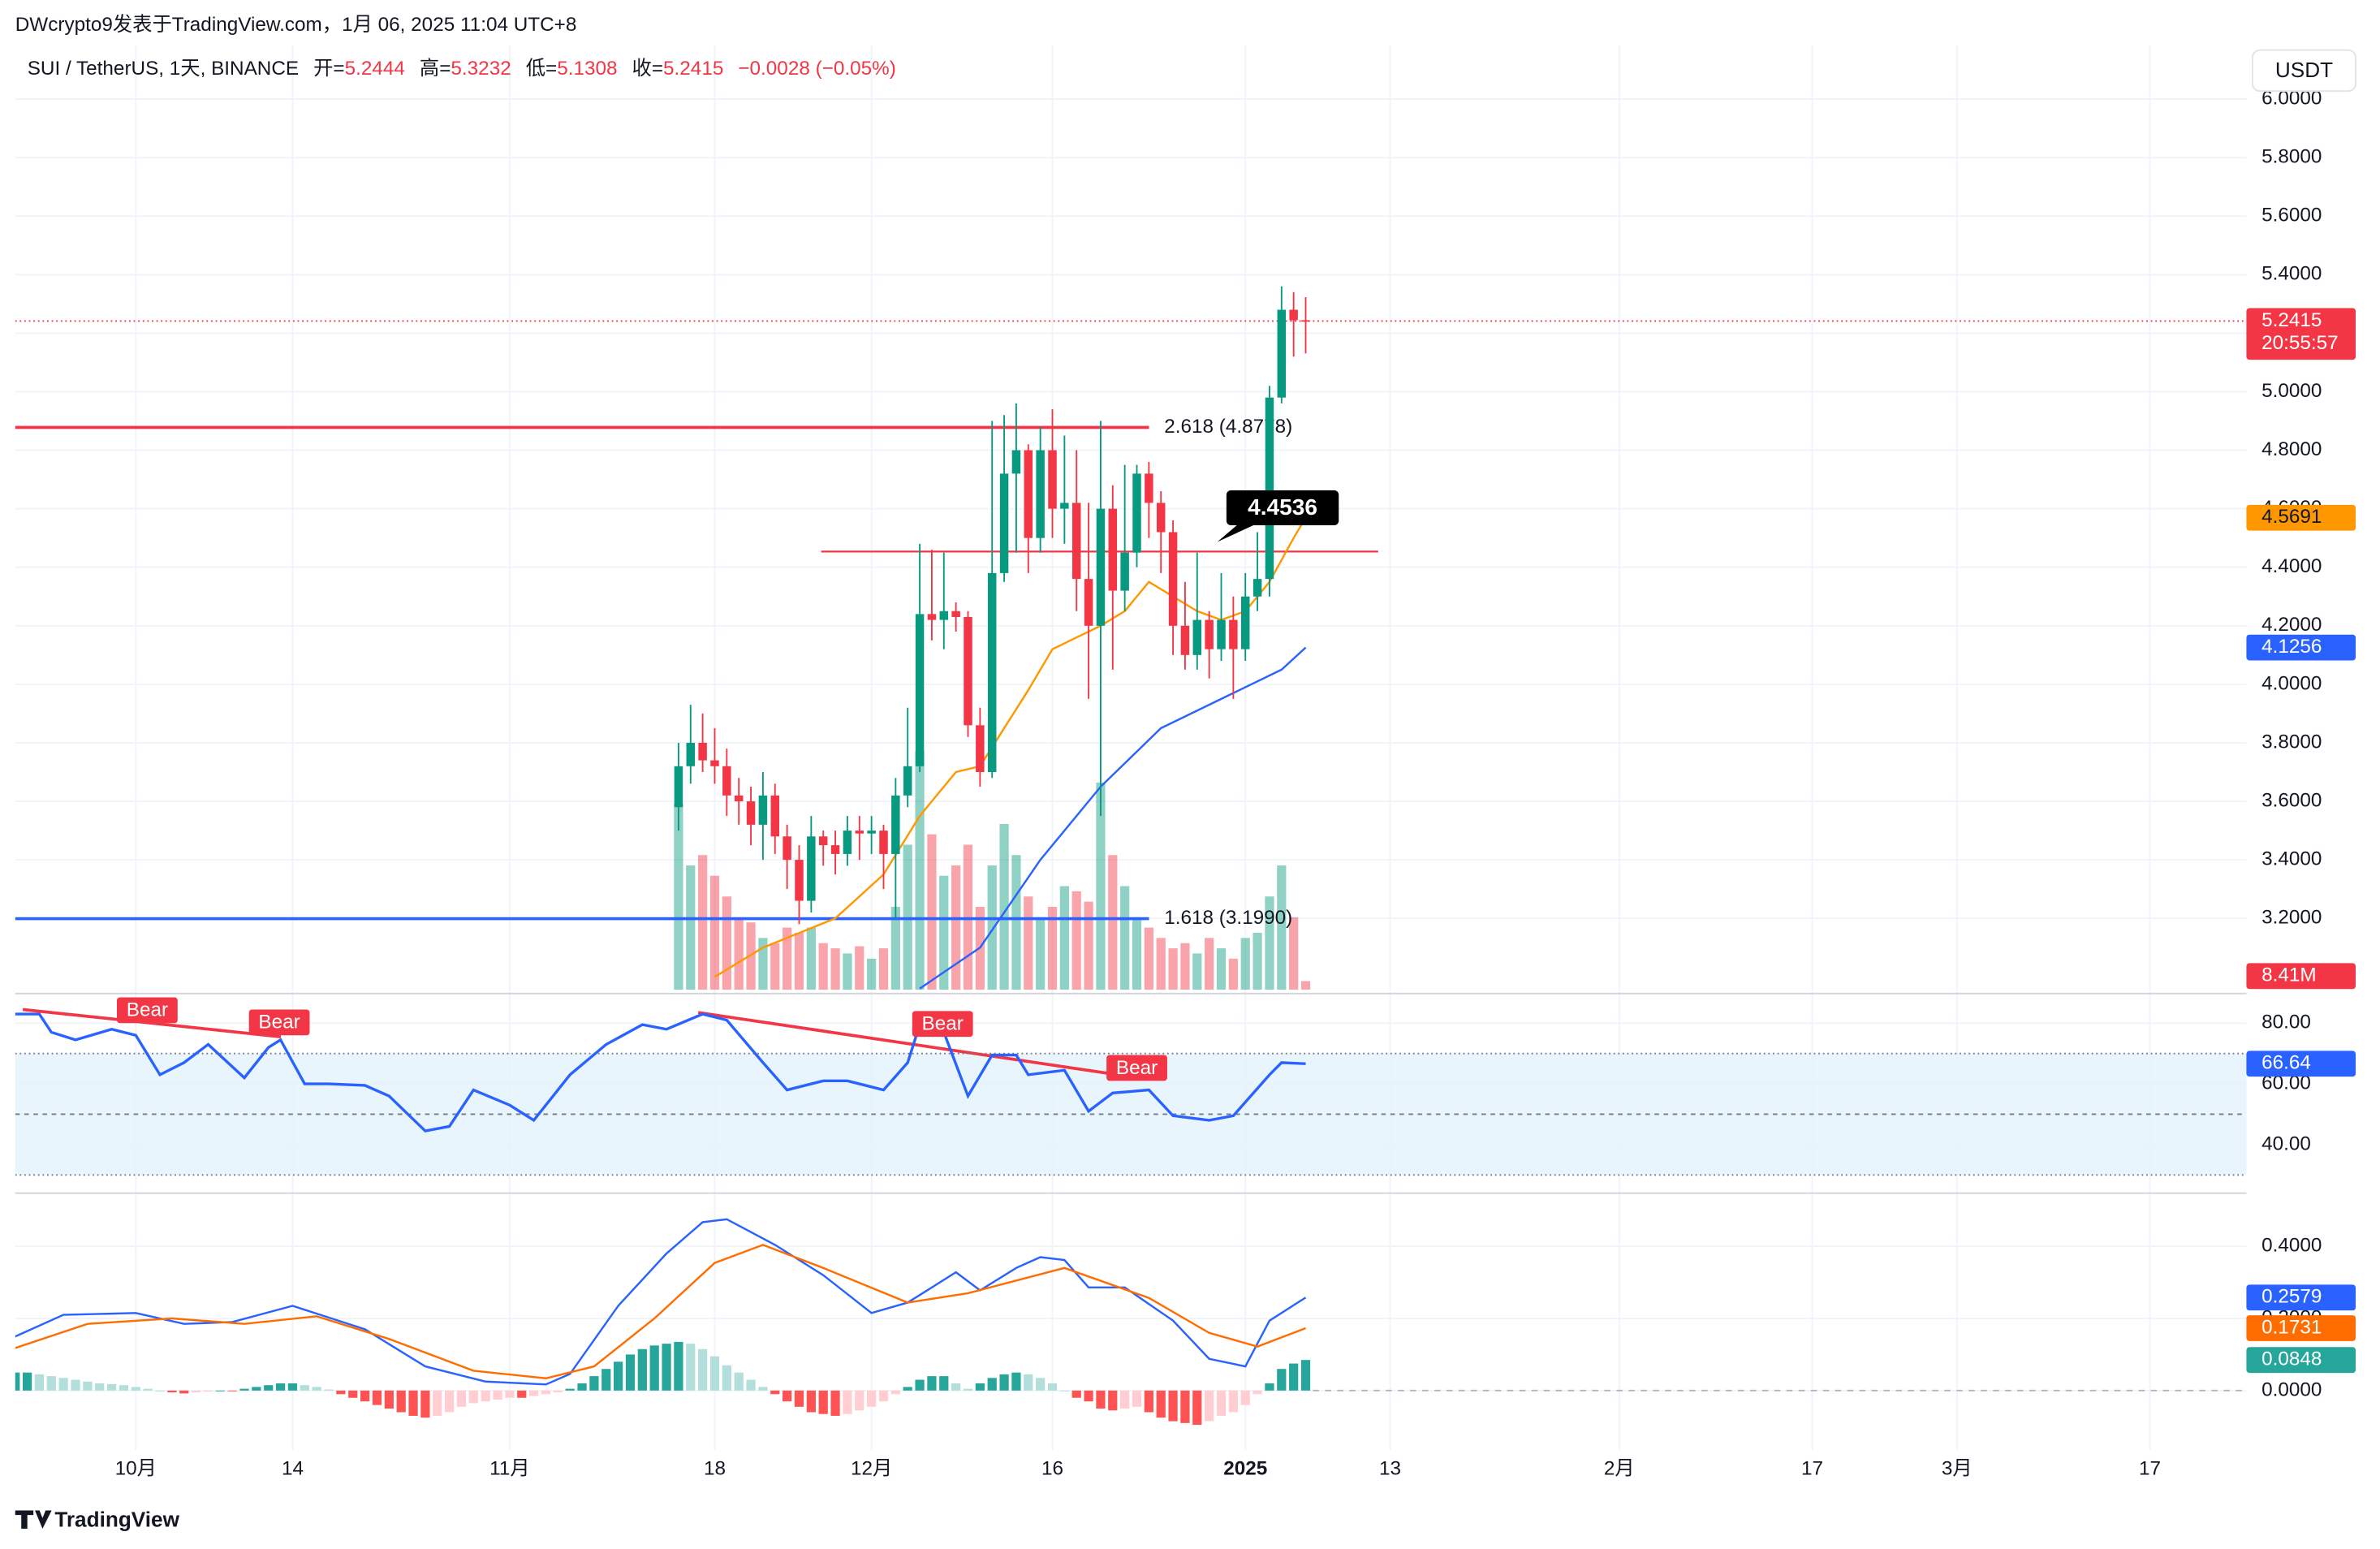 This screenshot has height=1549, width=2380. What do you see at coordinates (2292, 625) in the screenshot?
I see `y-tick-label: 4.2000` at bounding box center [2292, 625].